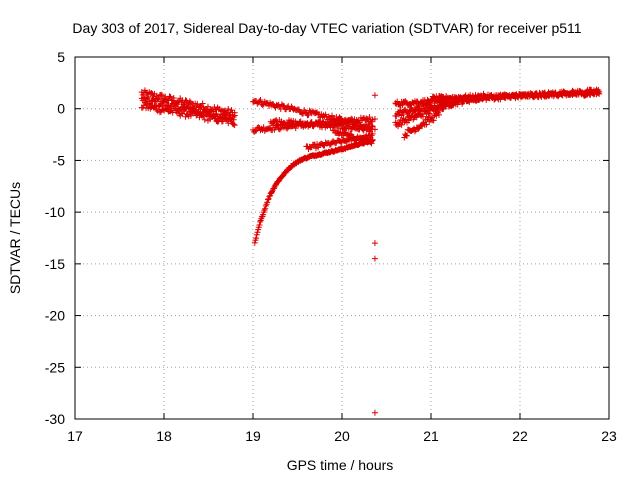  I want to click on x-axis-title: GPS time / hours, so click(340, 465).